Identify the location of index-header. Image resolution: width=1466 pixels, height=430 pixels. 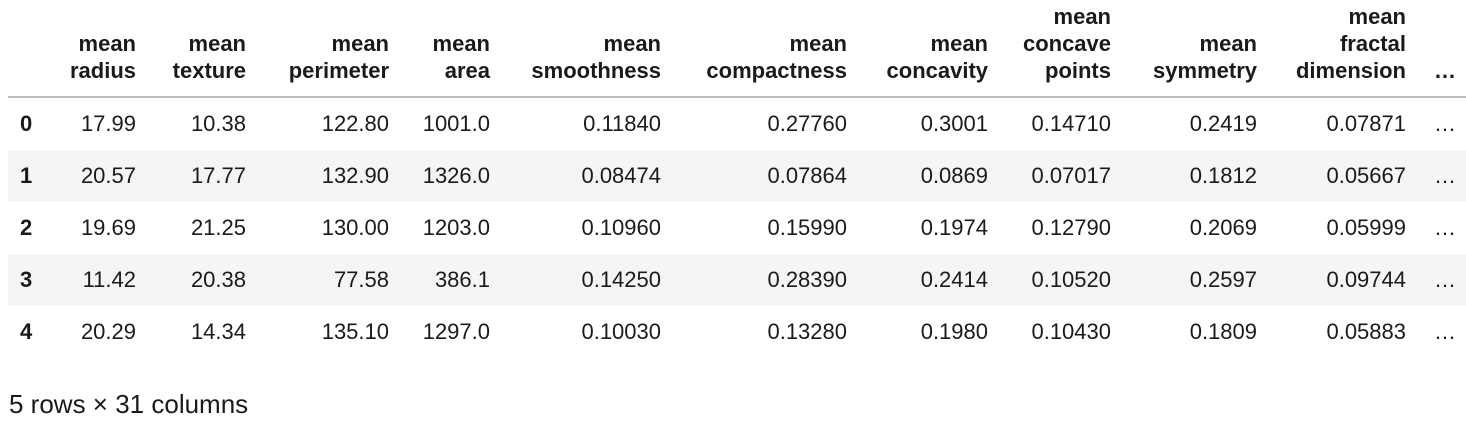
(29, 49).